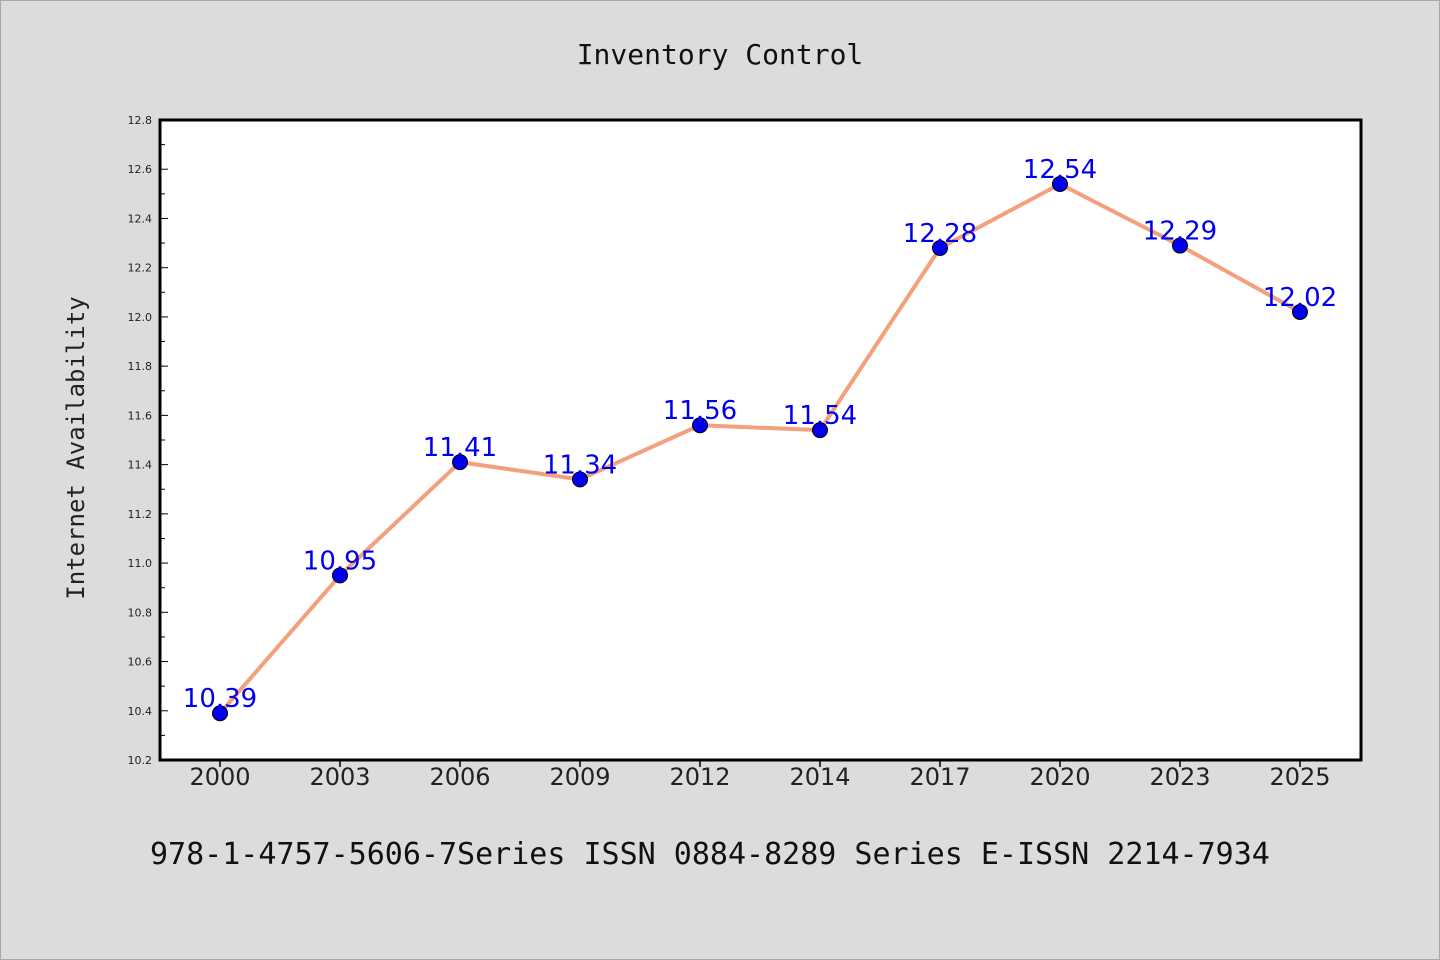  I want to click on y-tick-label: 12.4, so click(140, 218).